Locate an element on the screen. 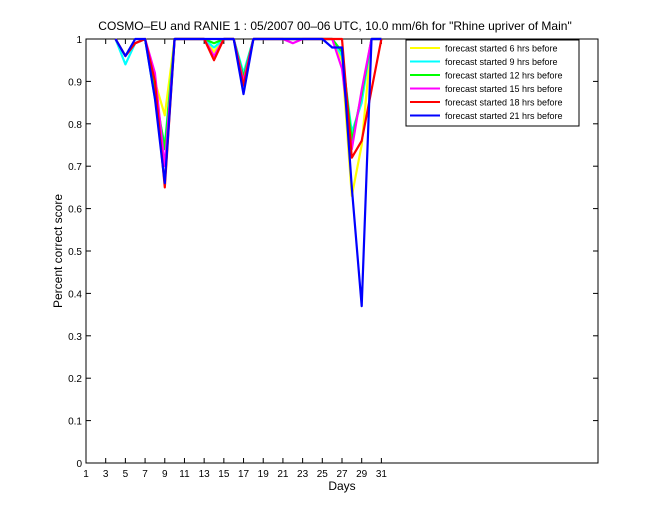 This screenshot has height=520, width=660. legend-label: forecast started 9 hrs before is located at coordinates (501, 62).